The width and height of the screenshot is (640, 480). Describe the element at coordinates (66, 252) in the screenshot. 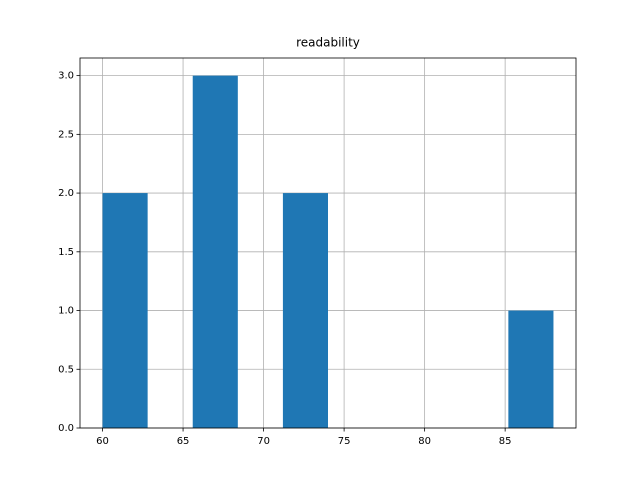

I see `y-tick-label: 1.5` at that location.